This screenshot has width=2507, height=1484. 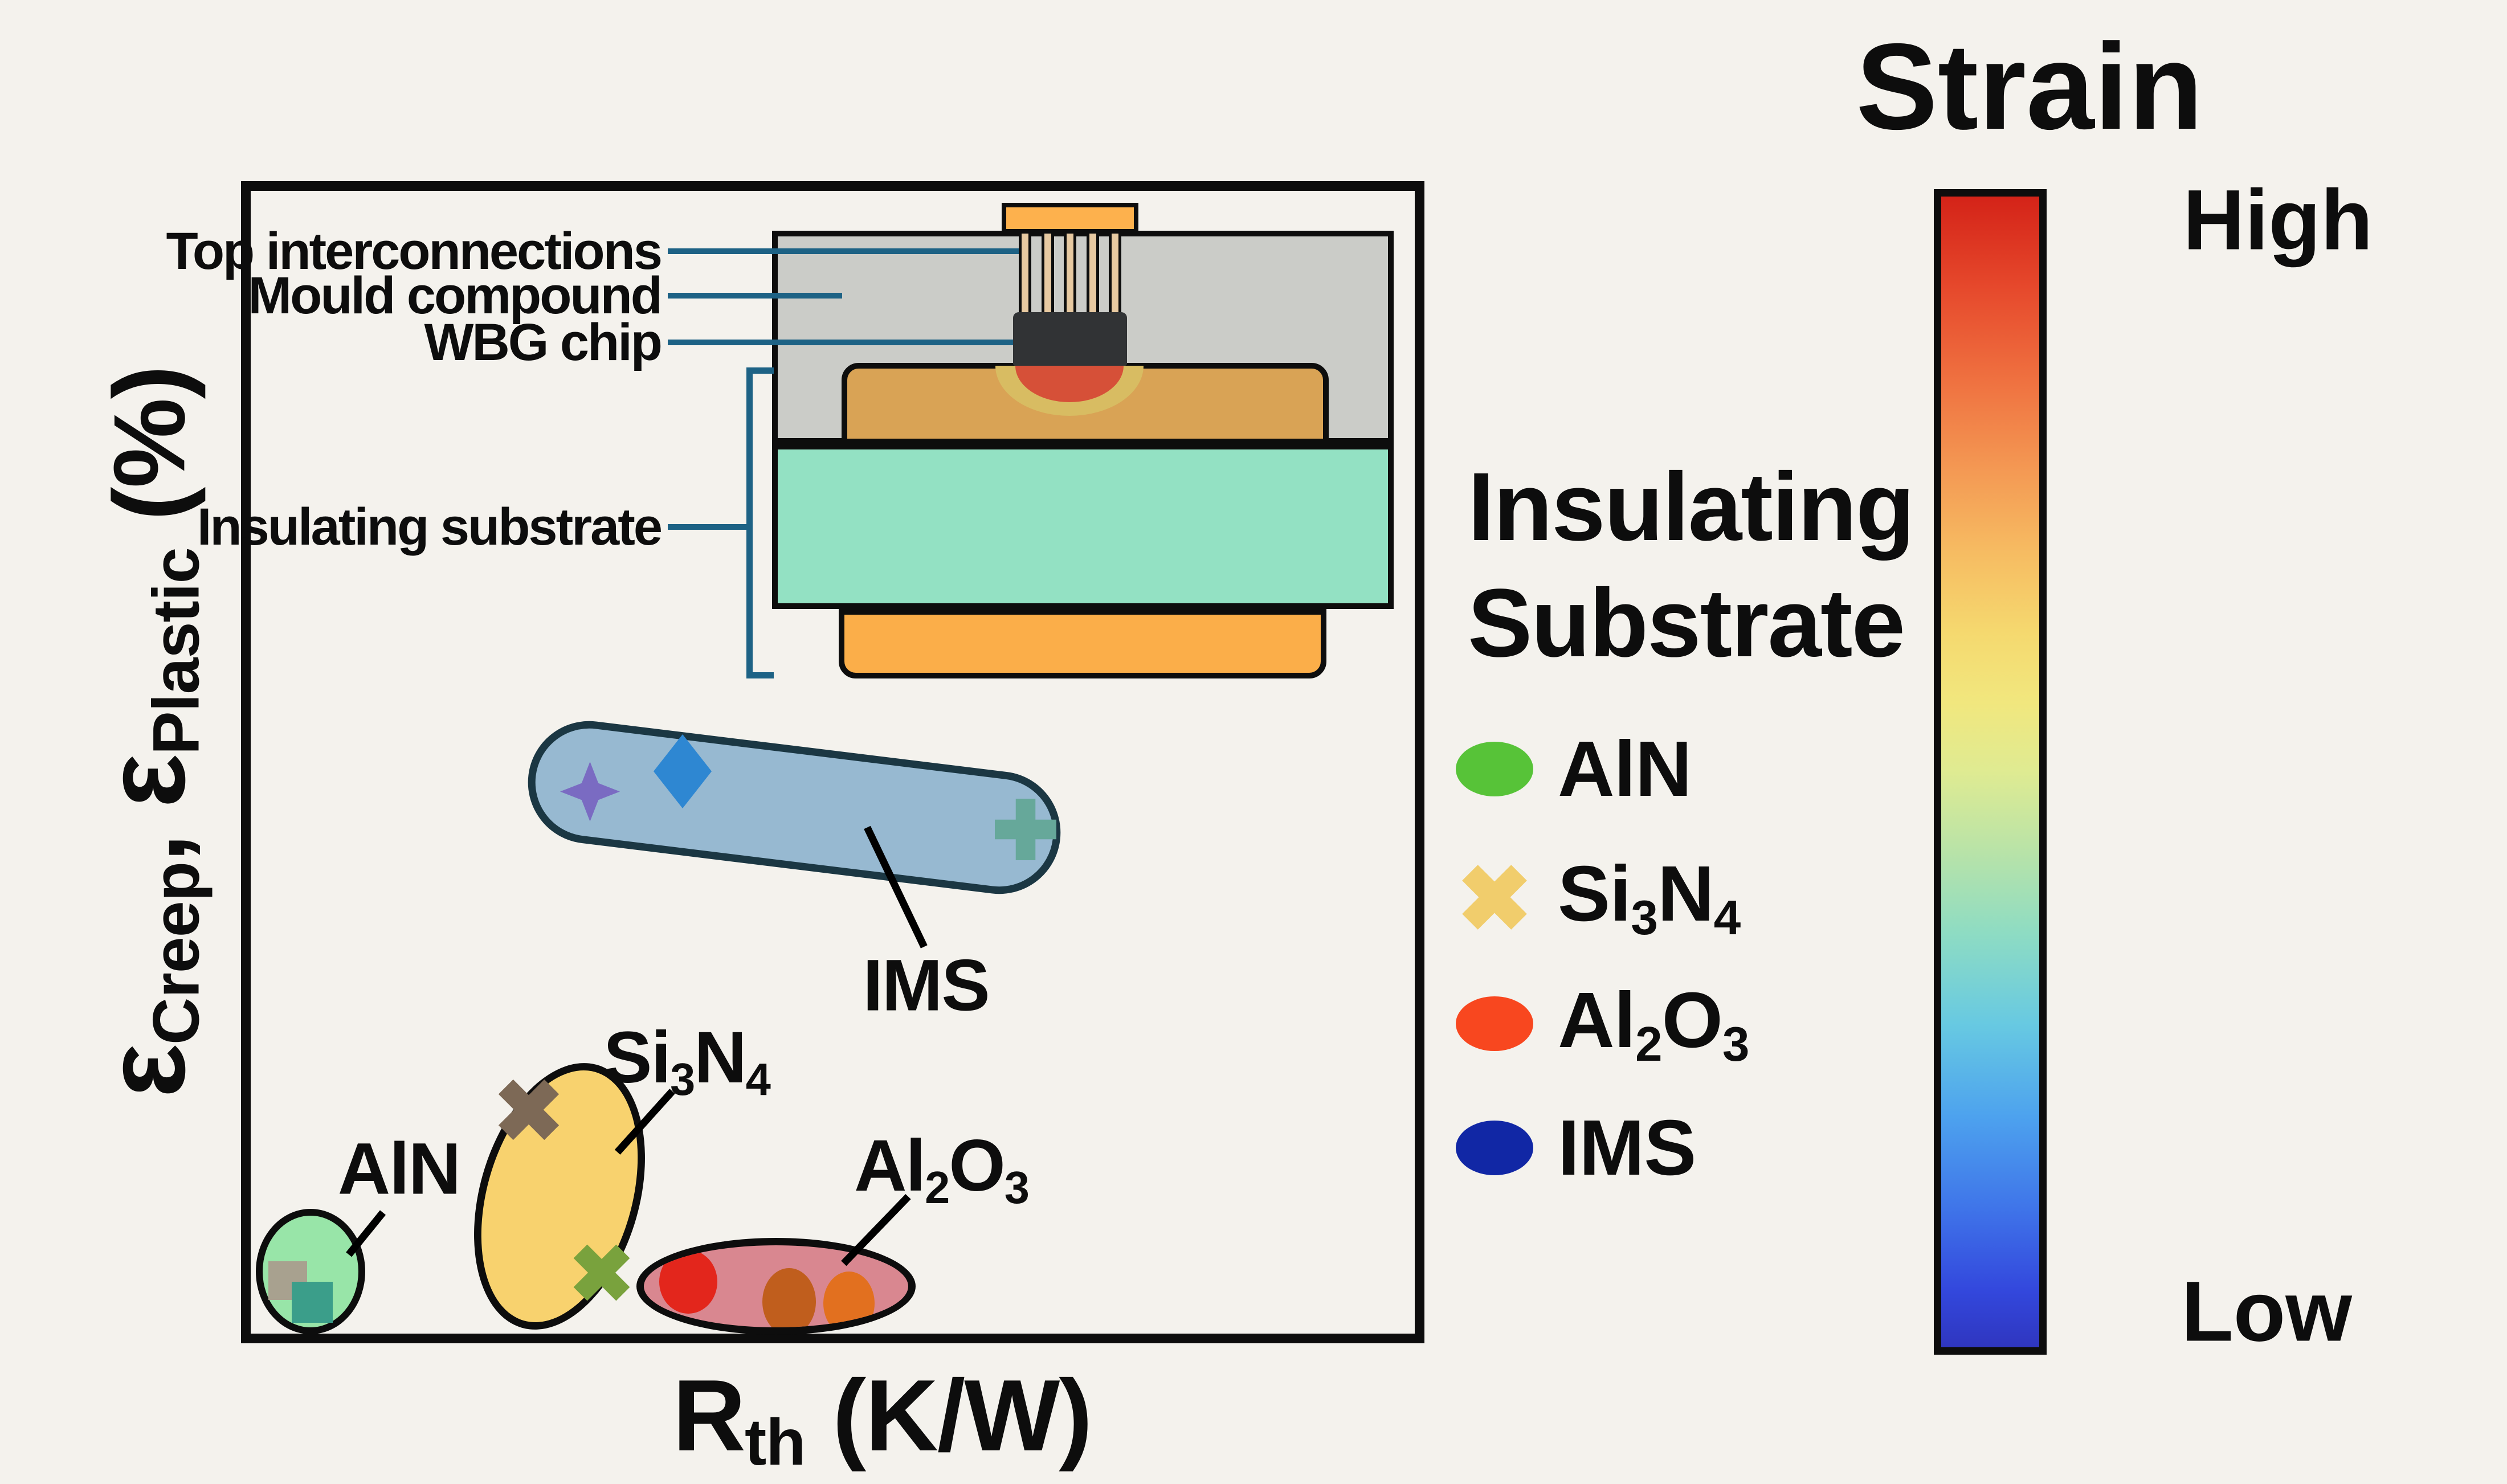 What do you see at coordinates (2278, 220) in the screenshot?
I see `colorbar-high-label: High` at bounding box center [2278, 220].